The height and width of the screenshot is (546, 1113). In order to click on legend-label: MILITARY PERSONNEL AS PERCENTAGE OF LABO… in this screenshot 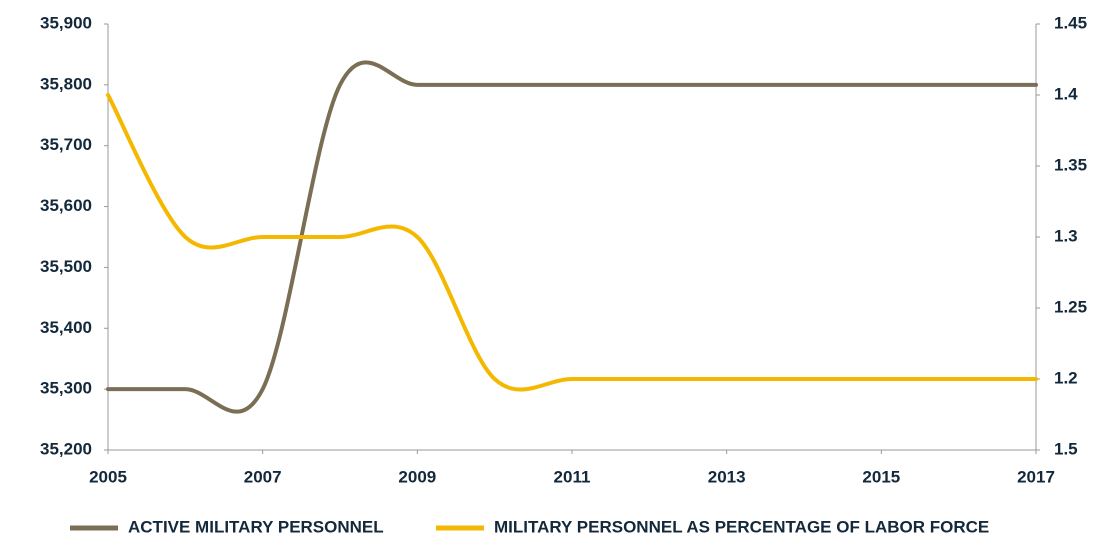, I will do `click(741, 526)`.